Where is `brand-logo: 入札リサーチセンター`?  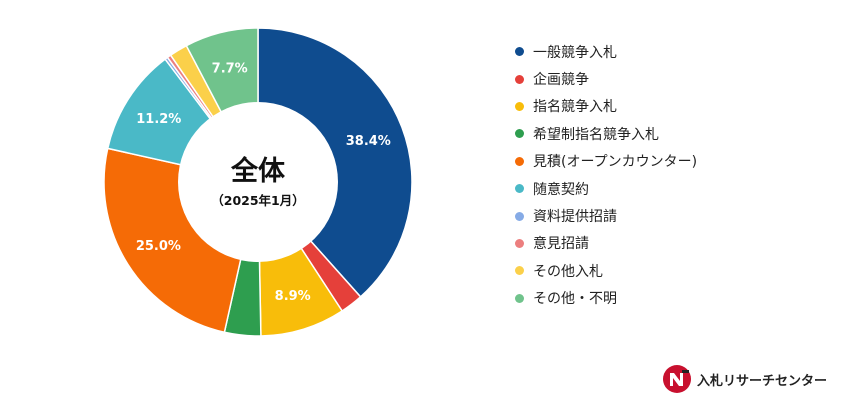
brand-logo: 入札リサーチセンター is located at coordinates (744, 379).